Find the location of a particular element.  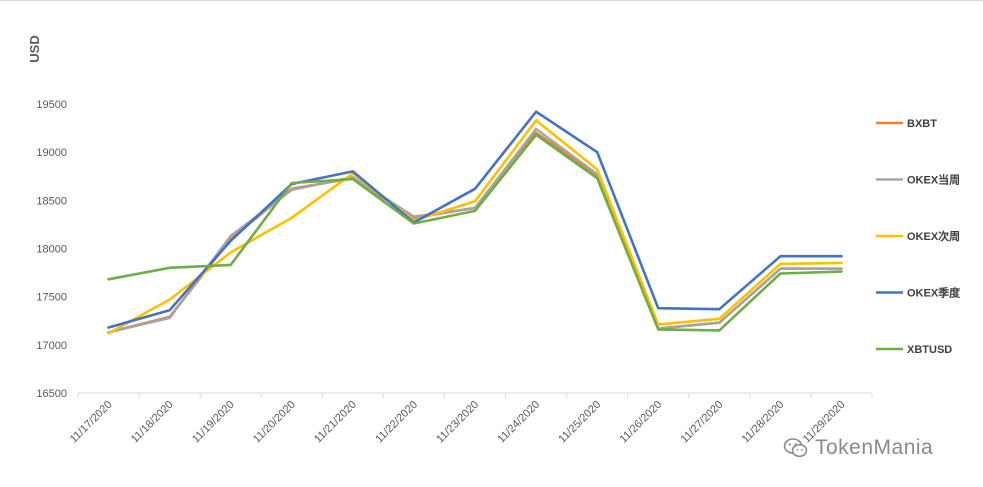

y-tick-label: 17500 is located at coordinates (51, 298).